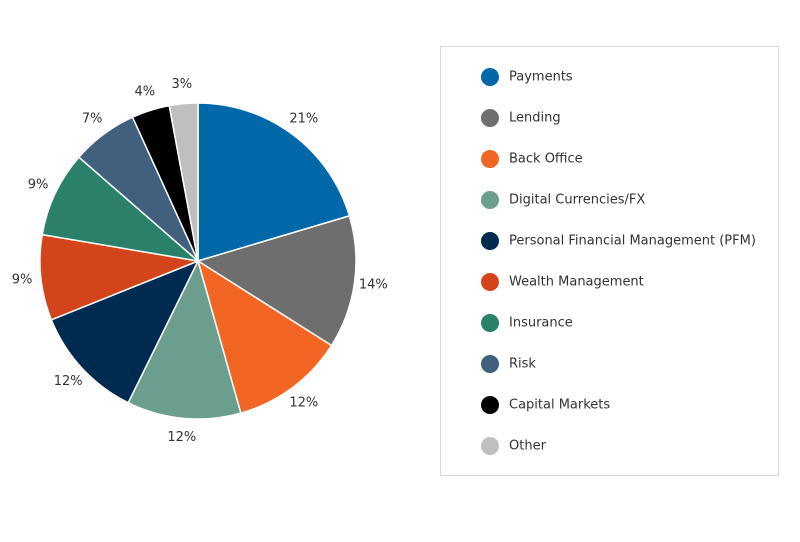  Describe the element at coordinates (528, 446) in the screenshot. I see `legend-label: Other` at that location.